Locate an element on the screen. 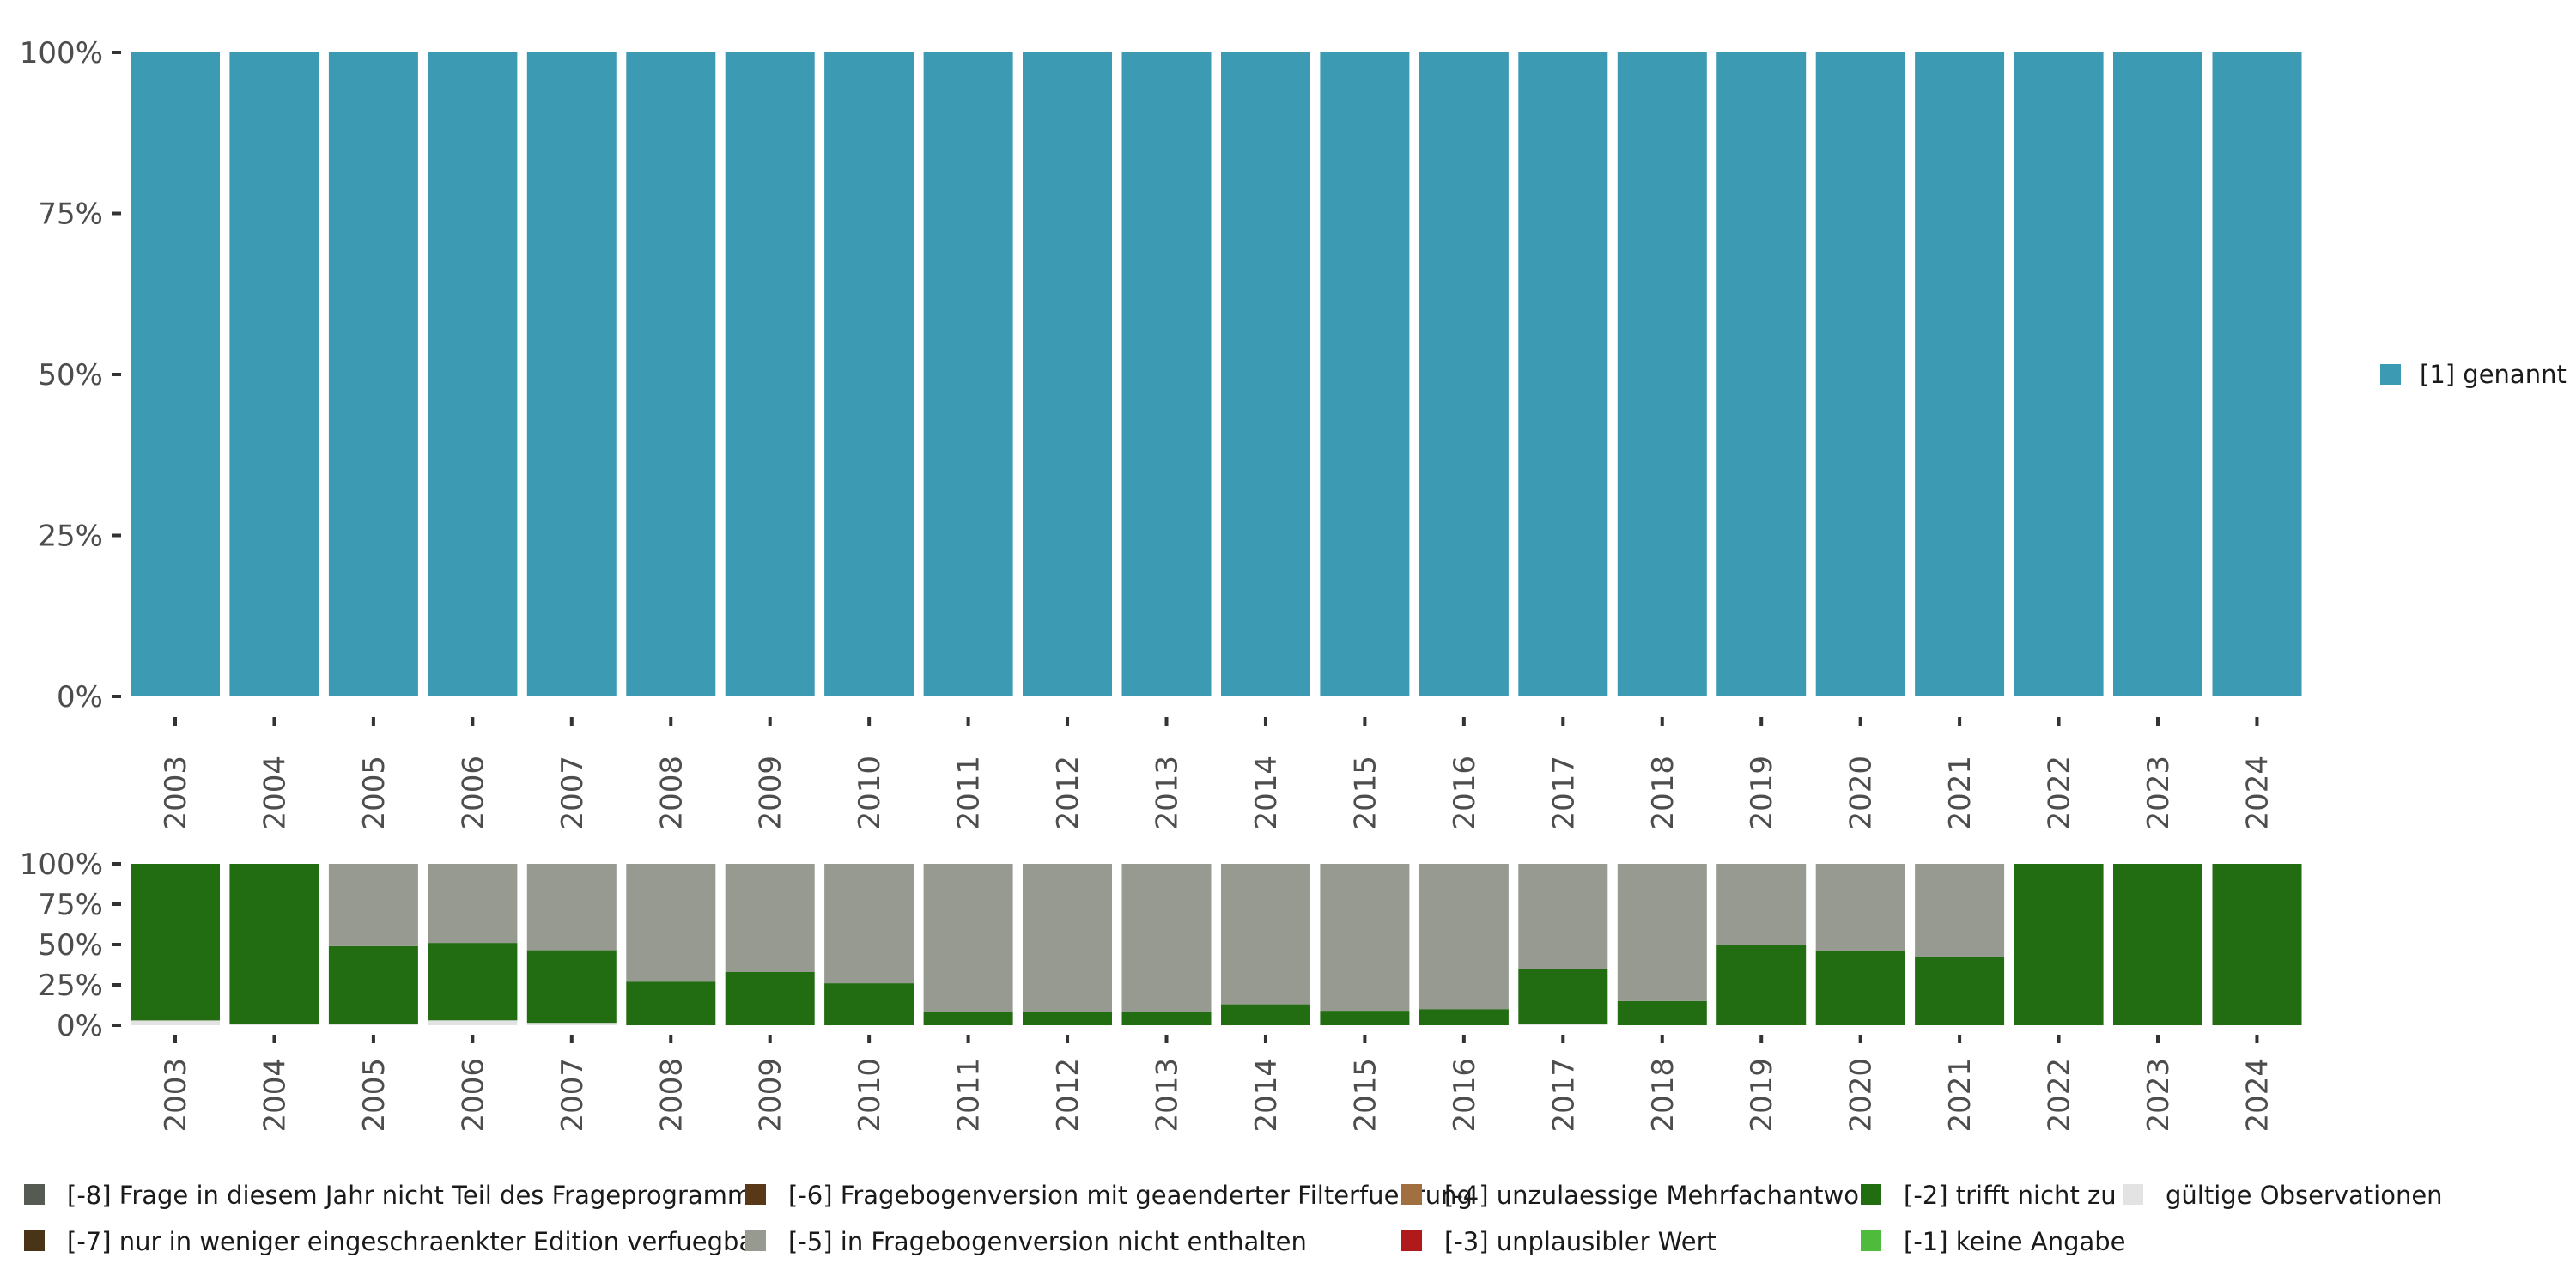 The width and height of the screenshot is (2576, 1288). bottom-x-tick-label: 2007 is located at coordinates (573, 1096).